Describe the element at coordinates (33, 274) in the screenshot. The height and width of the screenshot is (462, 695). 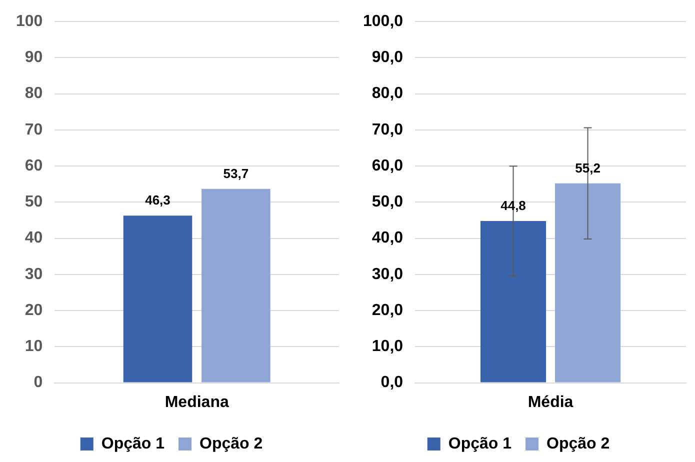
I see `y-tick-label: 30` at that location.